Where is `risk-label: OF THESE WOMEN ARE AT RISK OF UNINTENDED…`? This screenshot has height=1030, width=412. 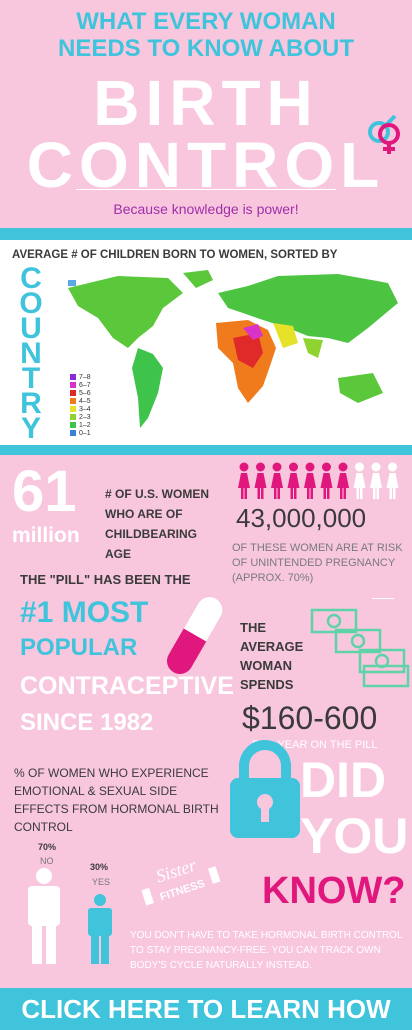
risk-label: OF THESE WOMEN ARE AT RISK OF UNINTENDED… is located at coordinates (317, 563).